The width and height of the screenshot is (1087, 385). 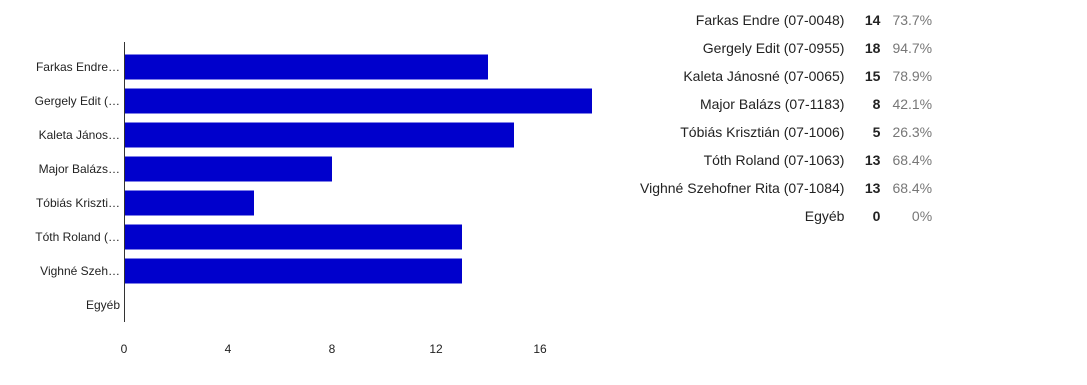 I want to click on summary-name: Farkas Endre (07-0048), so click(x=770, y=20).